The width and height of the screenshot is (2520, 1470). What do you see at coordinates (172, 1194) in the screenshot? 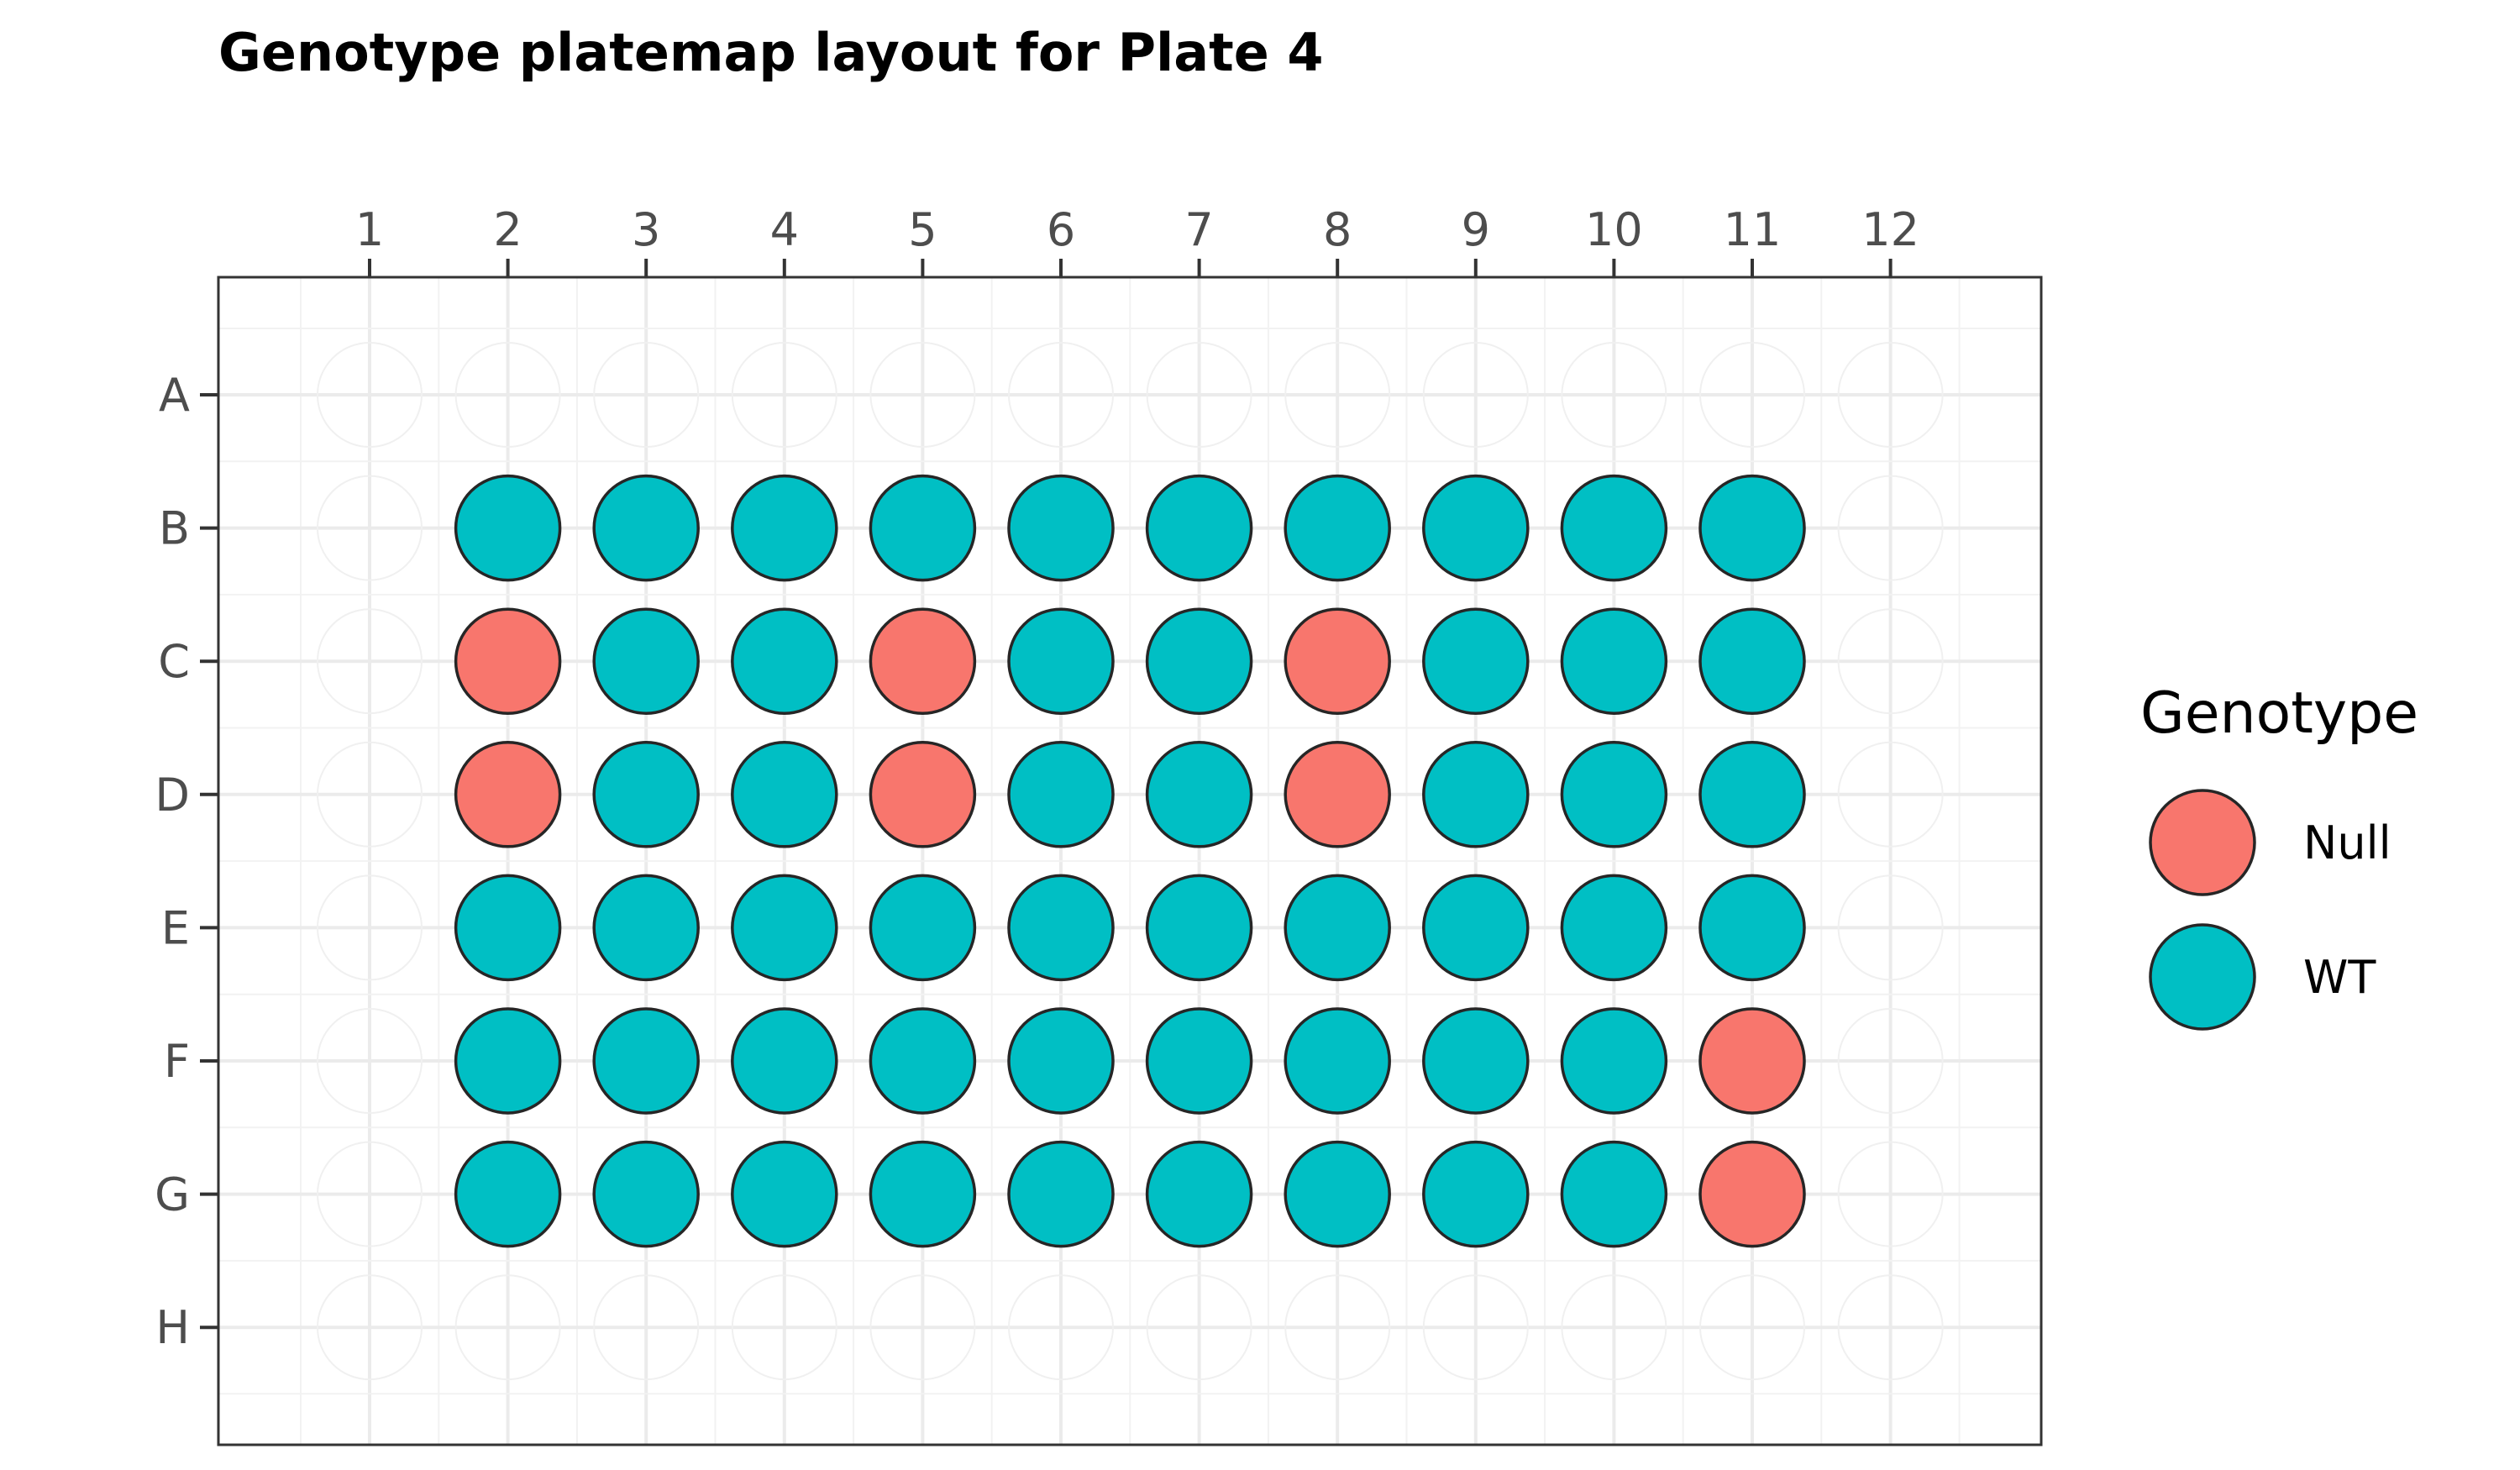
I see `y-tick-label: G` at bounding box center [172, 1194].